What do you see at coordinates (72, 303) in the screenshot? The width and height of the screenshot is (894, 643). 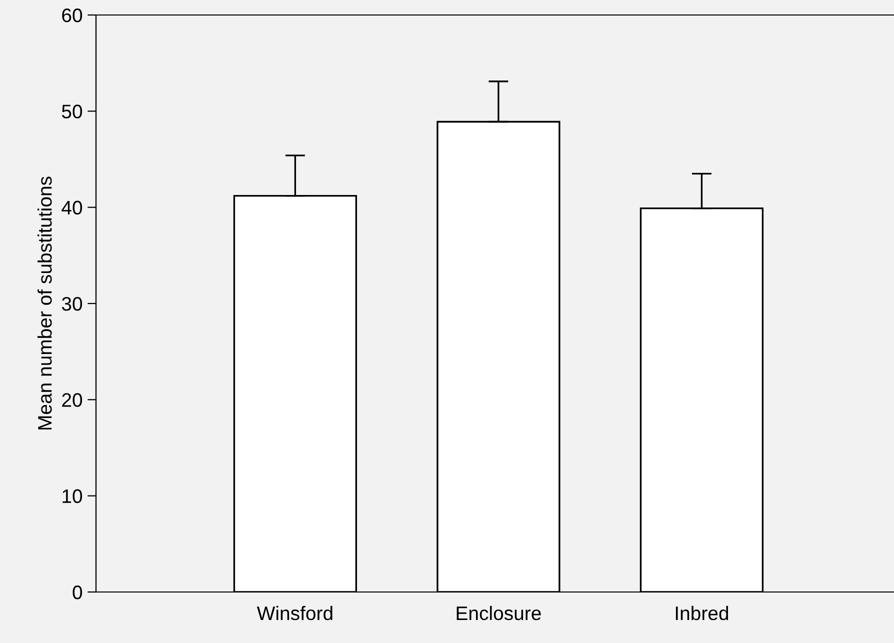 I see `y-tick-label: 30` at bounding box center [72, 303].